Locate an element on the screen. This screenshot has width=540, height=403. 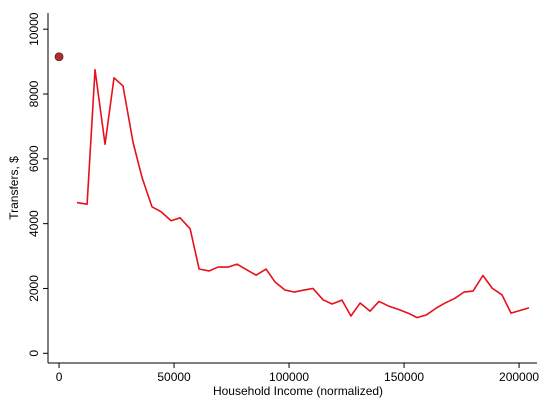
x-axis-title: Household Income (normalized) is located at coordinates (298, 391).